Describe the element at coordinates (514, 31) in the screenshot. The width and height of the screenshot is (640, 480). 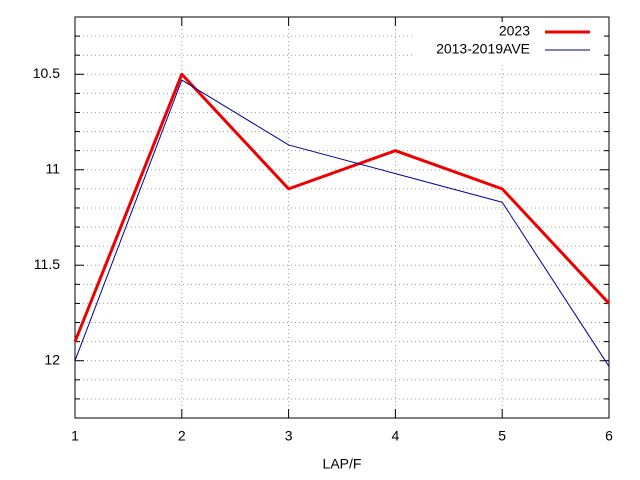
I see `legend-label: 2023` at that location.